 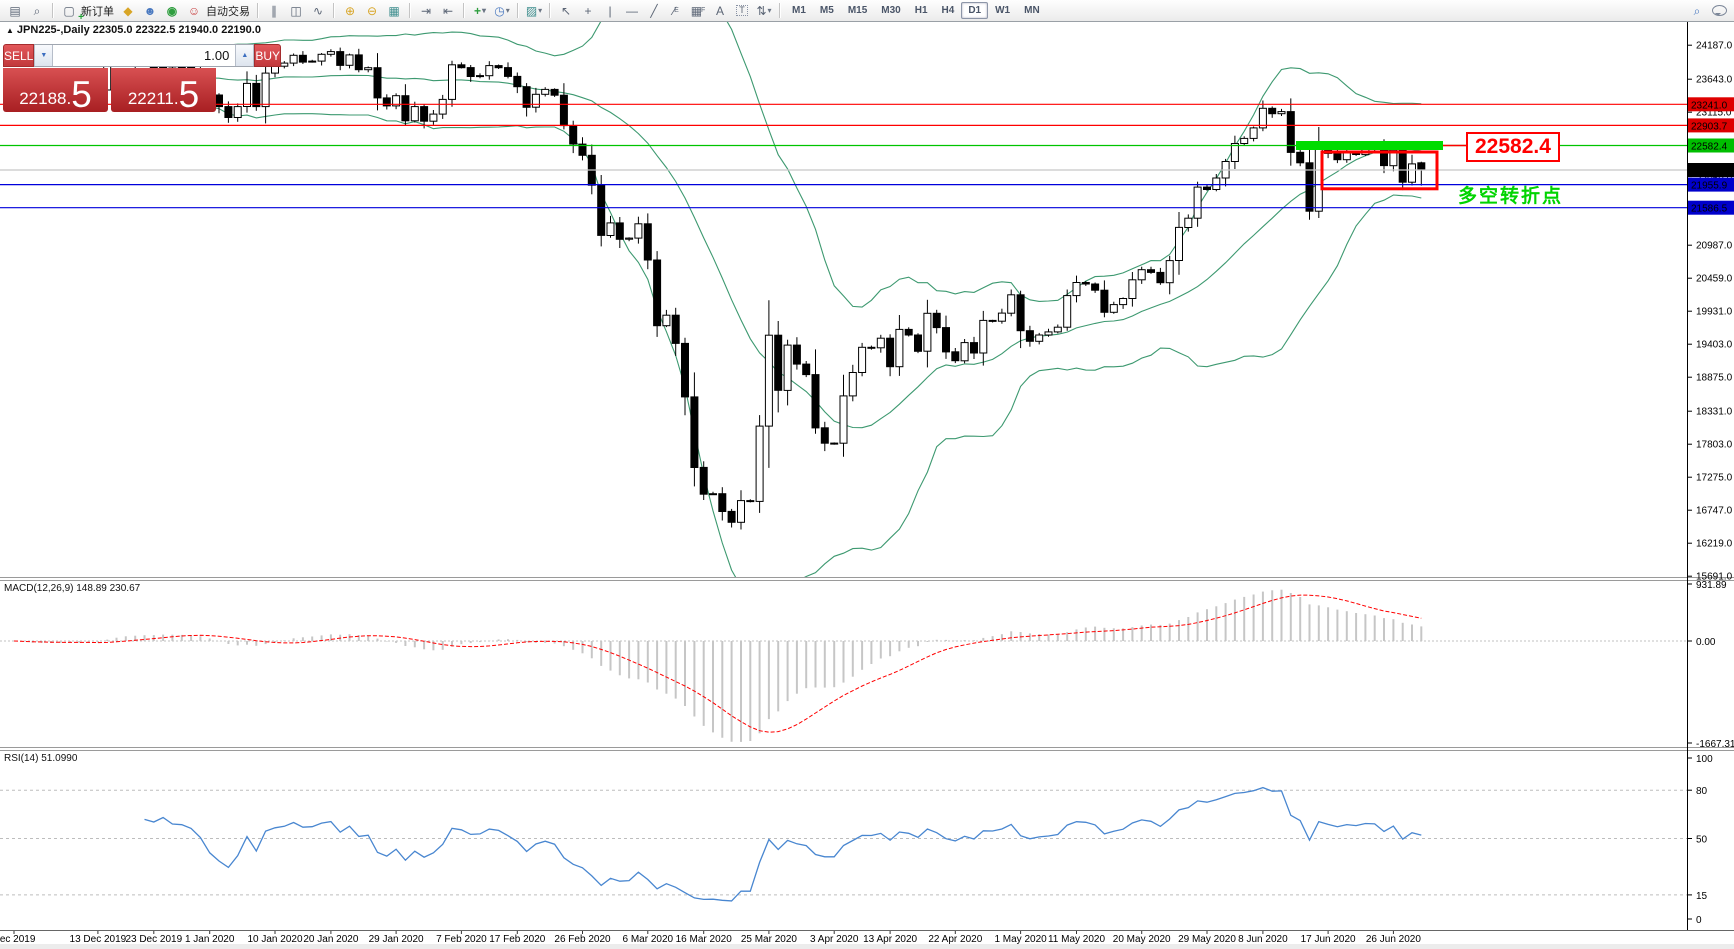 I want to click on timeframe-mn: MN, so click(x=1032, y=10).